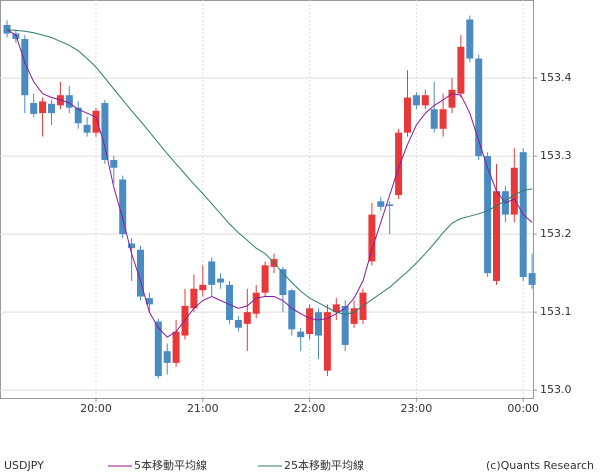 This screenshot has height=475, width=600. Describe the element at coordinates (556, 311) in the screenshot. I see `y-tick-label: 153.1` at that location.